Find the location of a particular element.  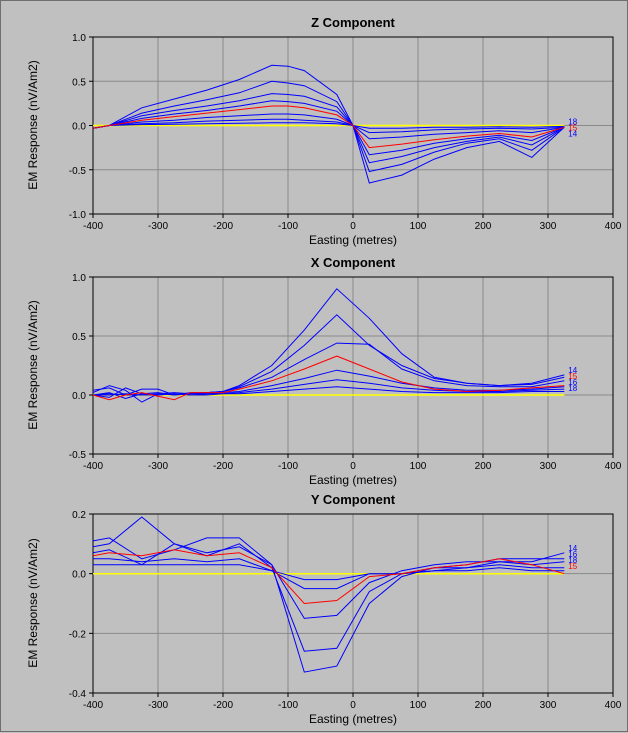

y-tick-label: -1.0 is located at coordinates (78, 215).